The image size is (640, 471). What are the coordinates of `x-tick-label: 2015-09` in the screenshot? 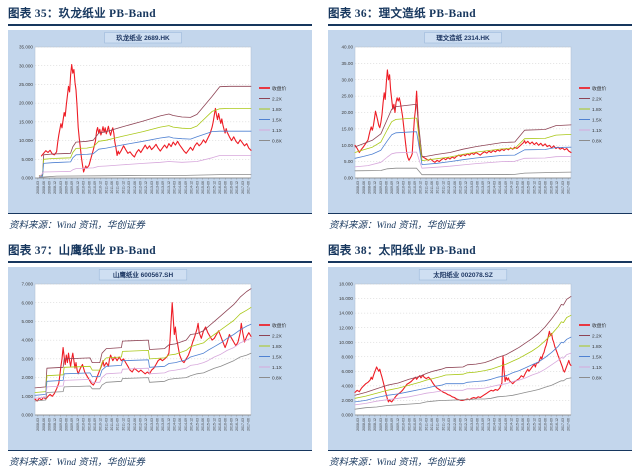 It's located at (209, 187).